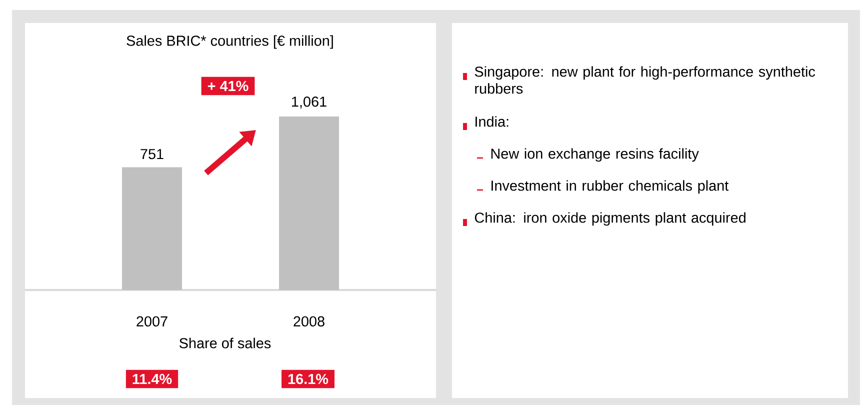 The image size is (862, 406). Describe the element at coordinates (229, 42) in the screenshot. I see `text: Sales BRIC* countries [€ million]` at that location.